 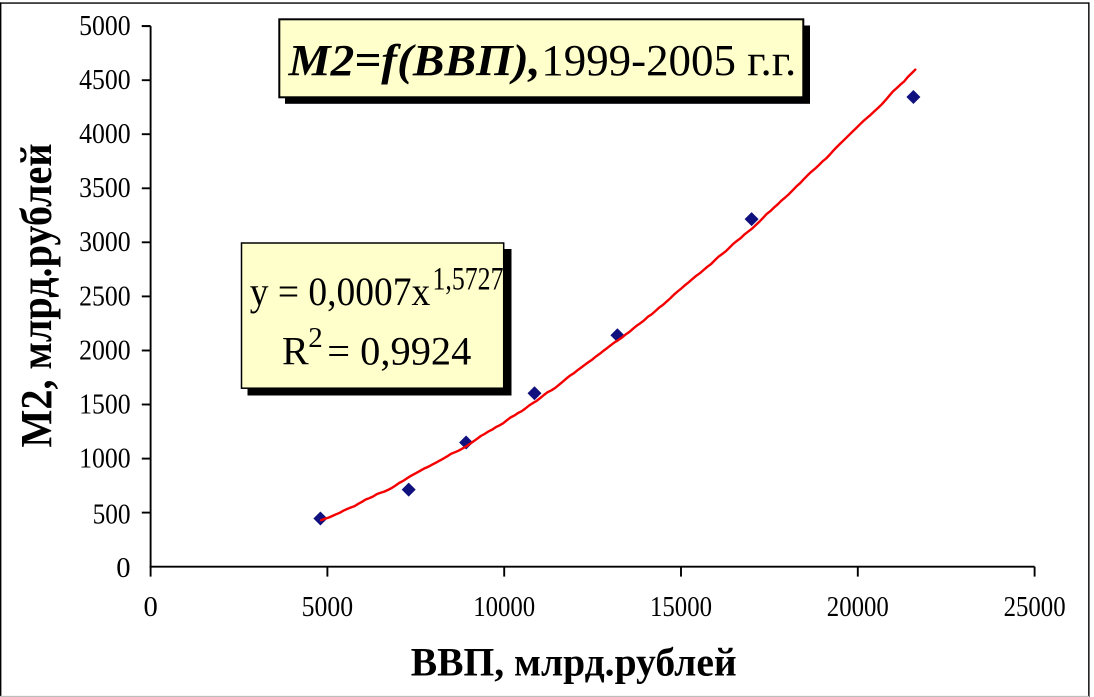 What do you see at coordinates (399, 351) in the screenshot?
I see `svg-text: = 0,9924` at bounding box center [399, 351].